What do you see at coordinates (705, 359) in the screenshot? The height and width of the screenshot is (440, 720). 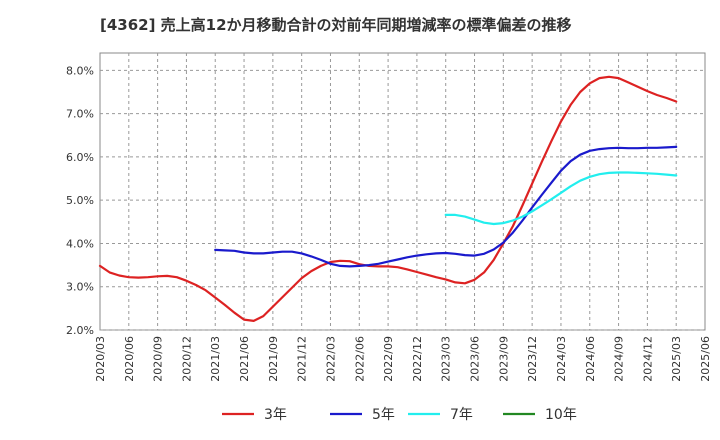 I see `x-tick-label: 2025/06` at bounding box center [705, 359].